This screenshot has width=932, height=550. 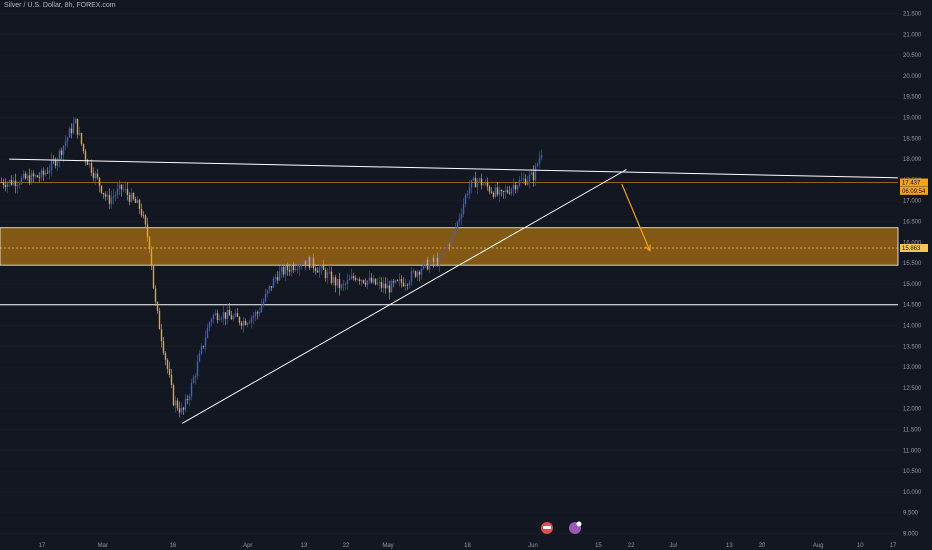 What do you see at coordinates (561, 528) in the screenshot?
I see `event-badges` at bounding box center [561, 528].